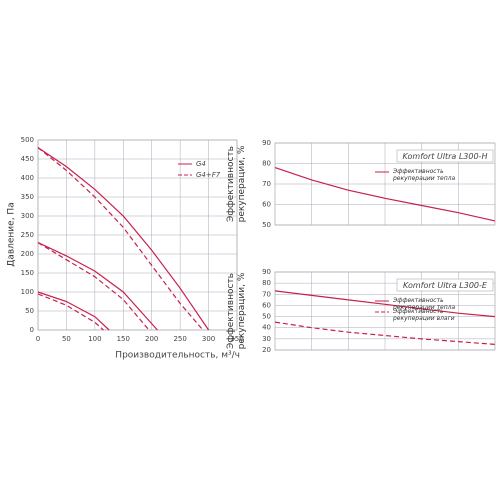 Image resolution: width=500 pixels, height=500 pixels. What do you see at coordinates (27, 178) in the screenshot?
I see `y-tick-label: 400` at bounding box center [27, 178].